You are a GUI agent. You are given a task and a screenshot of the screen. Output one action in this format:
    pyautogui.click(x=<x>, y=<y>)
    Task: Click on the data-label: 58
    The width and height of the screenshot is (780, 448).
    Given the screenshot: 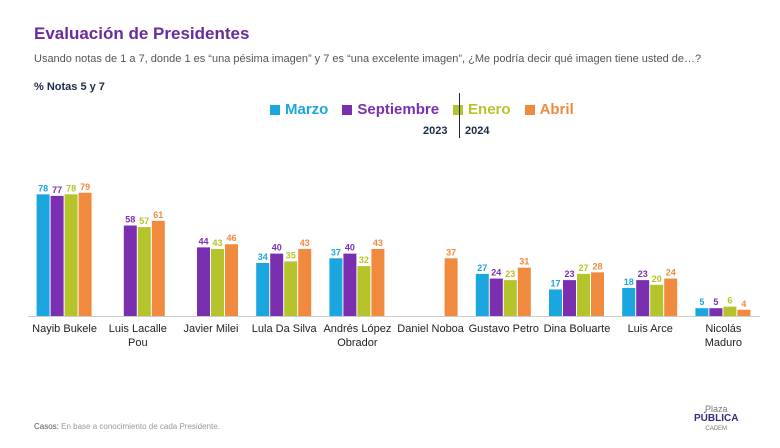 What is the action you would take?
    pyautogui.click(x=130, y=220)
    